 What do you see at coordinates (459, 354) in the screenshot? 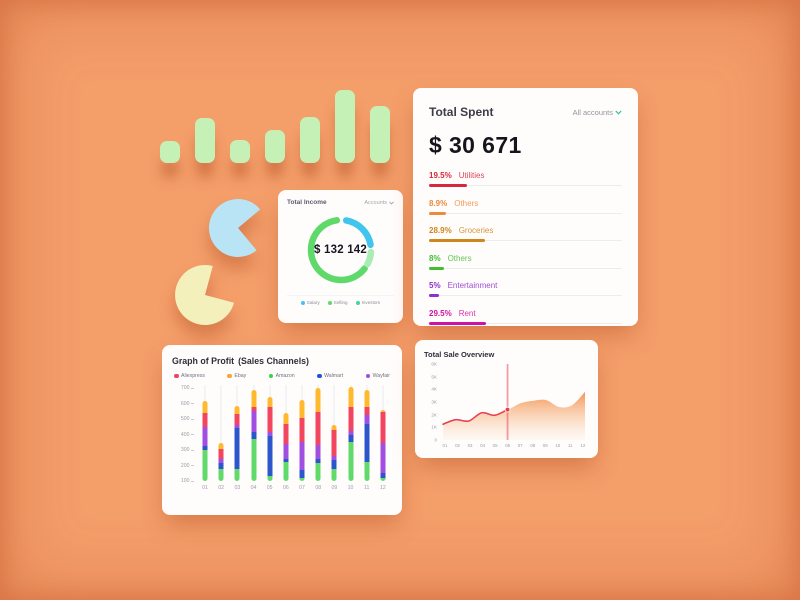
I see `sales-card-title: Total Sale Overview` at bounding box center [459, 354].